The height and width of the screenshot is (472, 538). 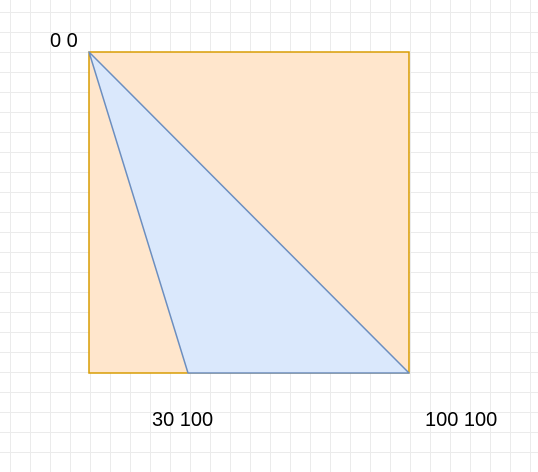 I want to click on bottom-right-coordinate-label: 100 100, so click(x=461, y=420).